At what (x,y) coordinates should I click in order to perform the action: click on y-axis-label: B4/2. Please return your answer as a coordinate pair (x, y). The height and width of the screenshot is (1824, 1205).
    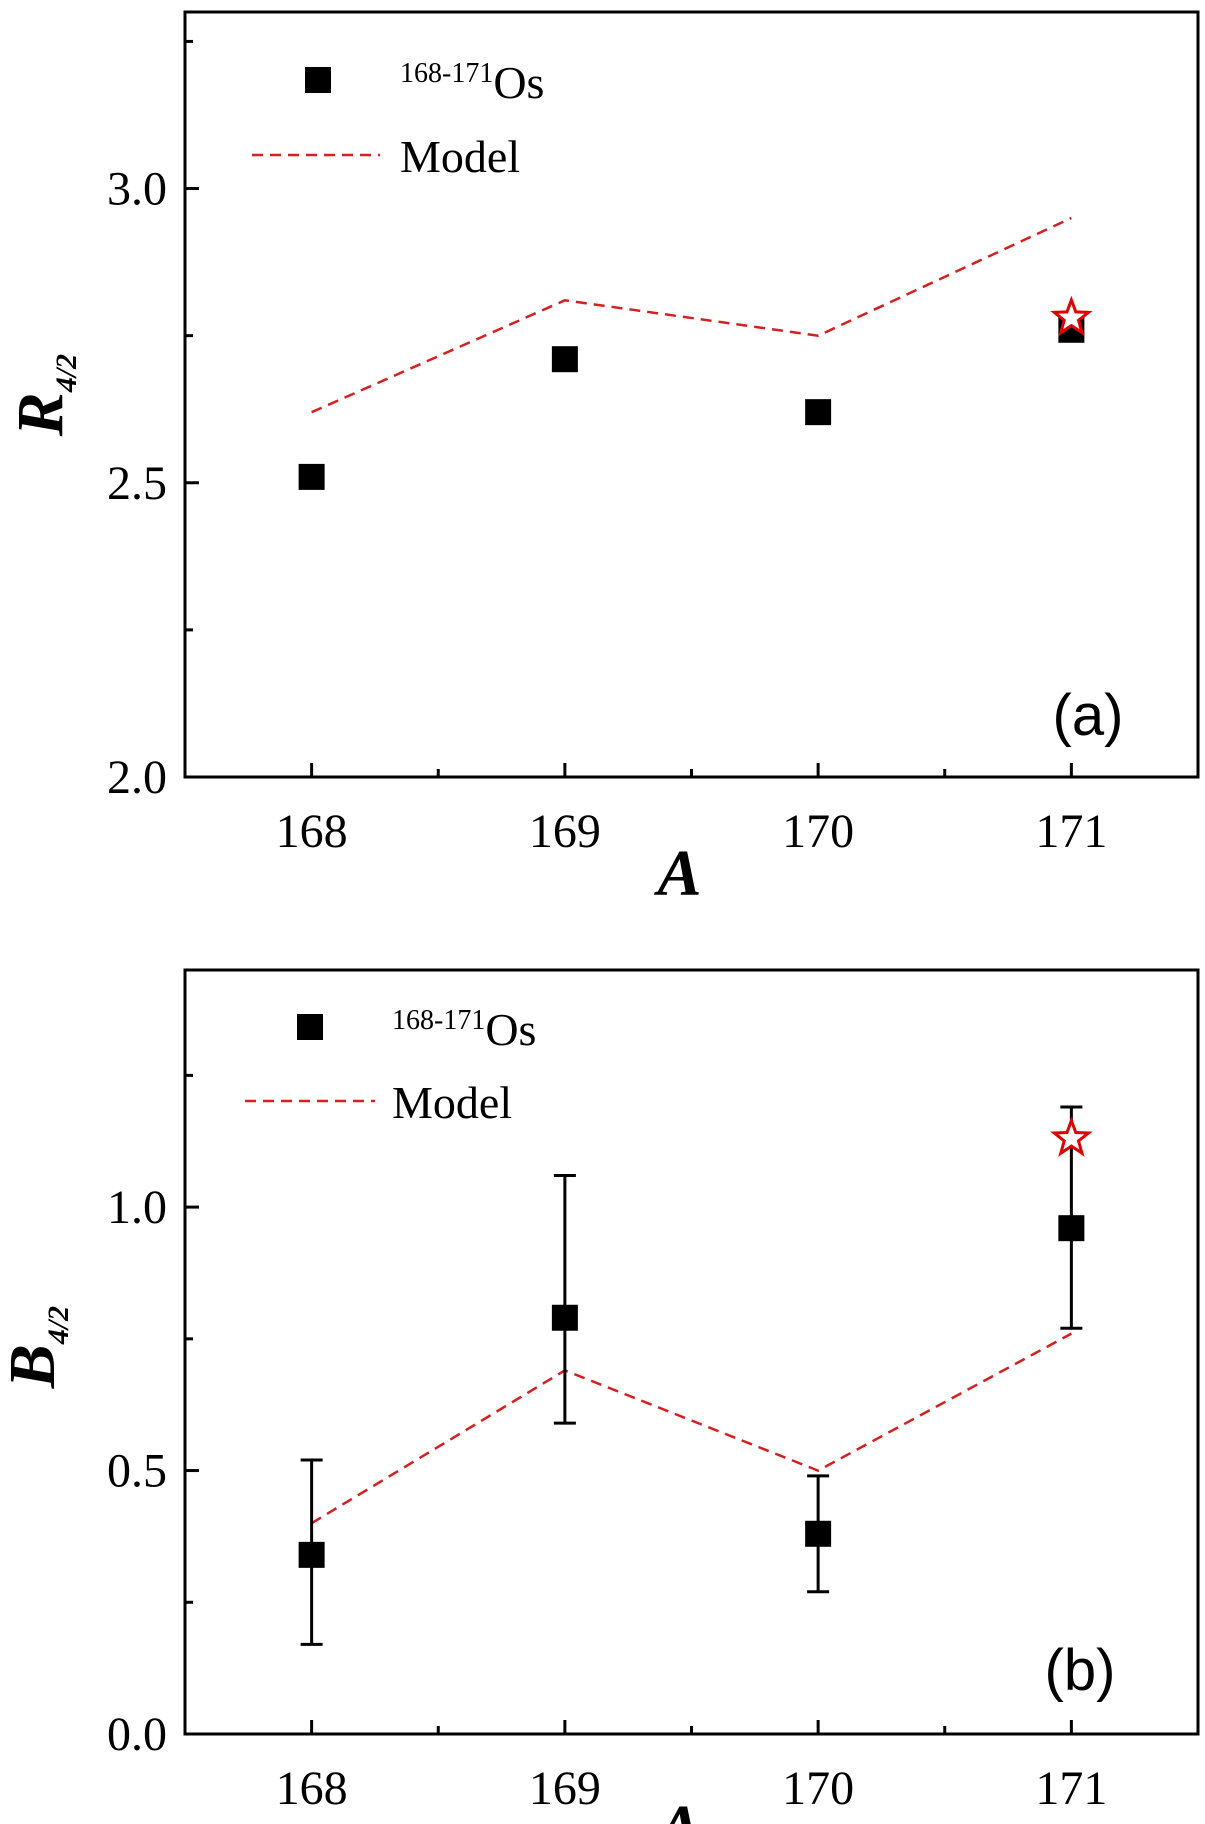
    Looking at the image, I should click on (37, 1347).